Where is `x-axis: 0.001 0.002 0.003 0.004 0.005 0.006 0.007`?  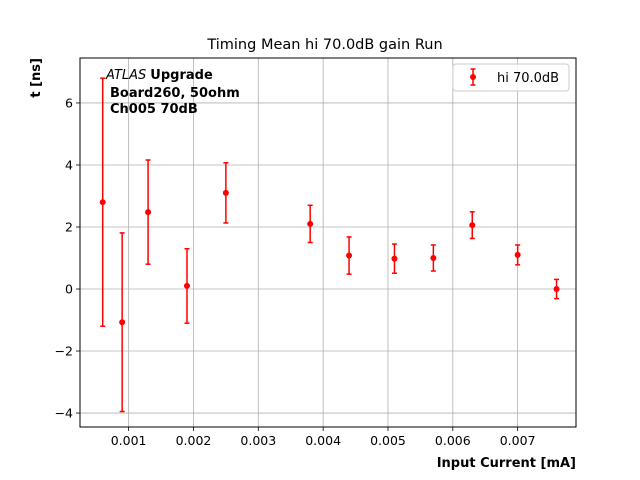
x-axis: 0.001 0.002 0.003 0.004 0.005 0.006 0.007 is located at coordinates (323, 437).